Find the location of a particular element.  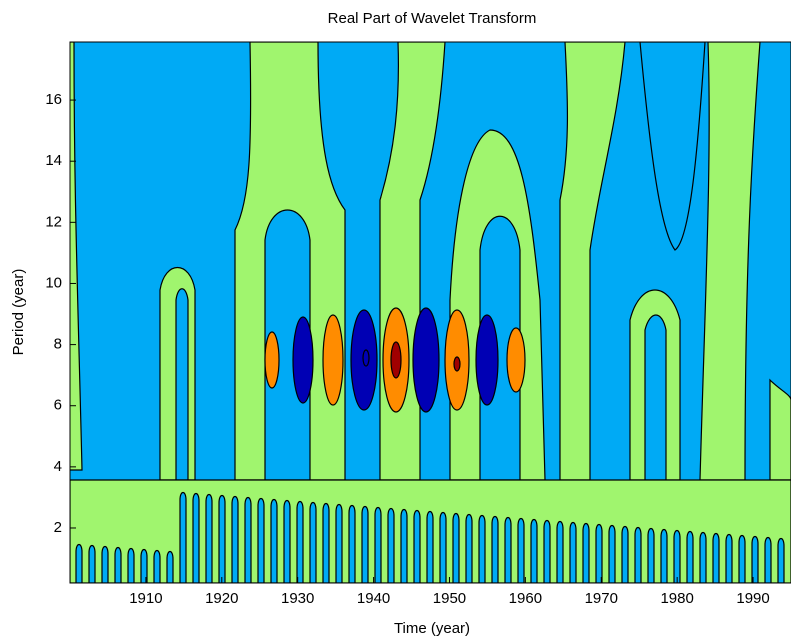

y-tick-label: 4 is located at coordinates (58, 466).